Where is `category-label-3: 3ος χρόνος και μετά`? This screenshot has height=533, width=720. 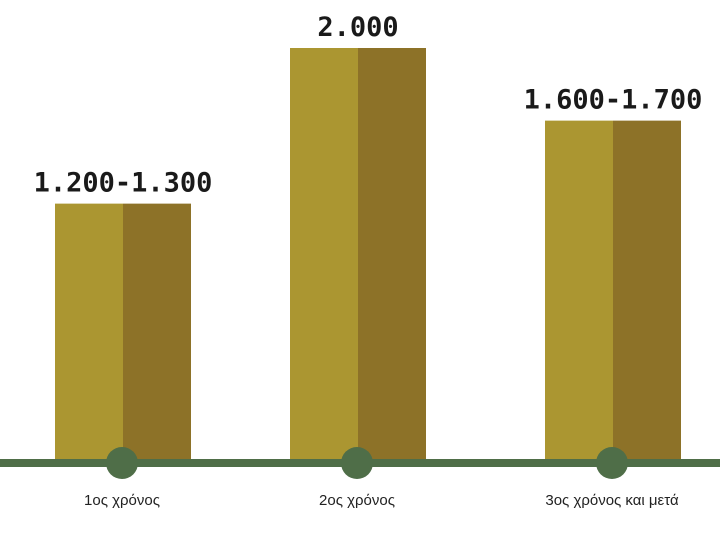 category-label-3: 3ος χρόνος και μετά is located at coordinates (612, 500).